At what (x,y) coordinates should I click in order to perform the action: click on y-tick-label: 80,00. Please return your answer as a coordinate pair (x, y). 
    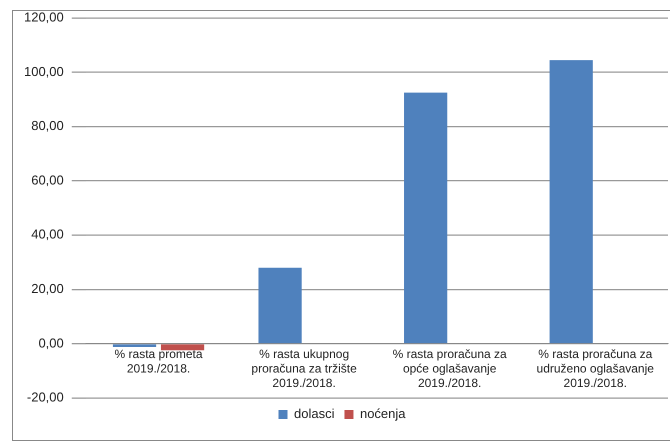
    Looking at the image, I should click on (47, 126).